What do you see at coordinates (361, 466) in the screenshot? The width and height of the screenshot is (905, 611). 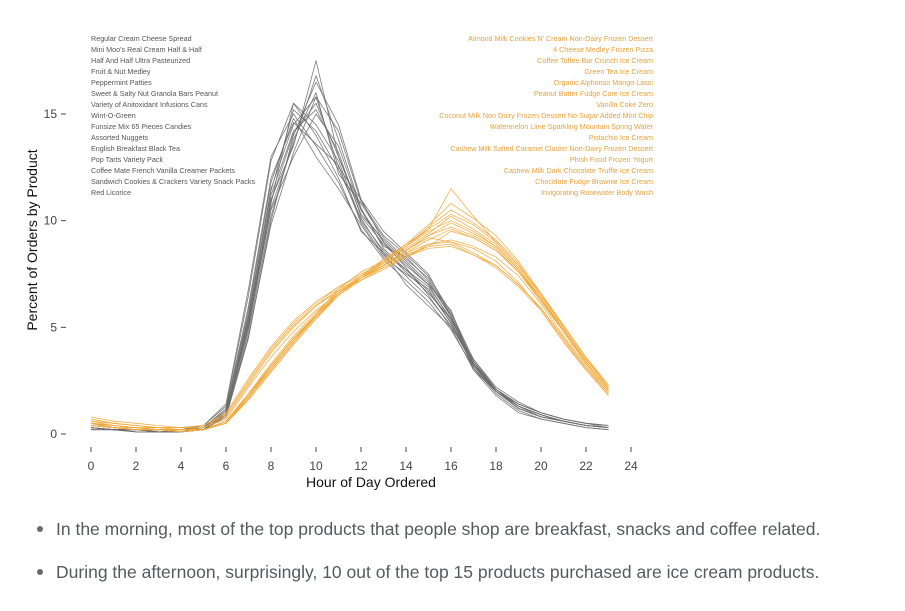 I see `x-tick-label: 12` at bounding box center [361, 466].